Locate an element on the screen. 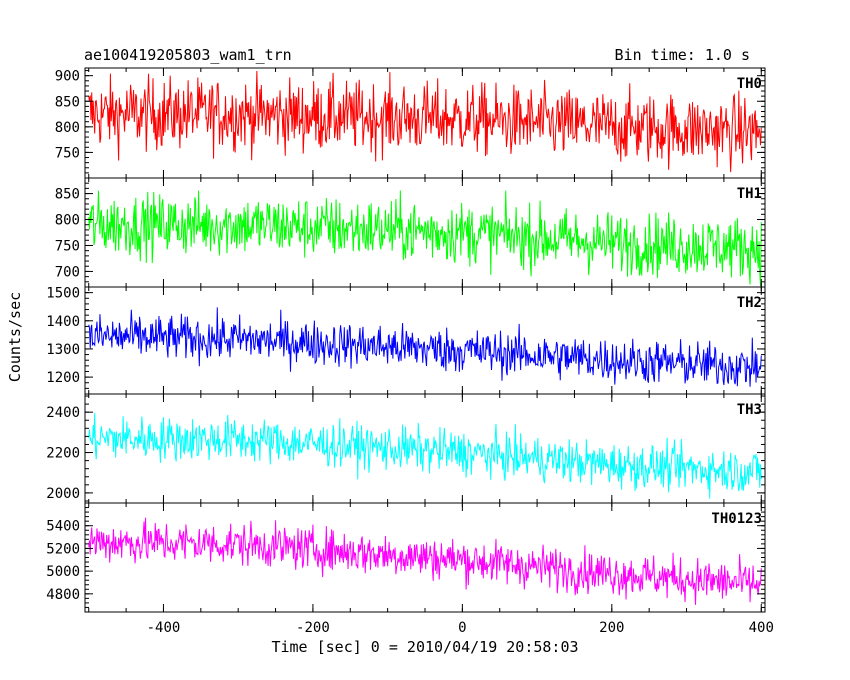 The image size is (850, 680). y-tick-label: 1300 is located at coordinates (63, 350).